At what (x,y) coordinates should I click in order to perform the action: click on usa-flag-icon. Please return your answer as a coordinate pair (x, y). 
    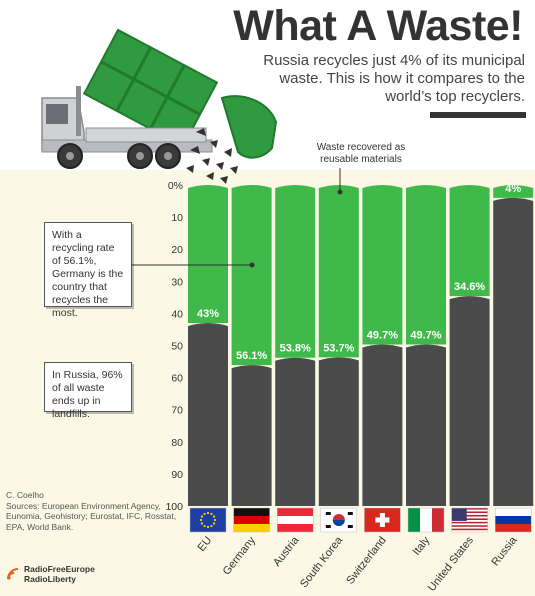
    Looking at the image, I should click on (469, 520).